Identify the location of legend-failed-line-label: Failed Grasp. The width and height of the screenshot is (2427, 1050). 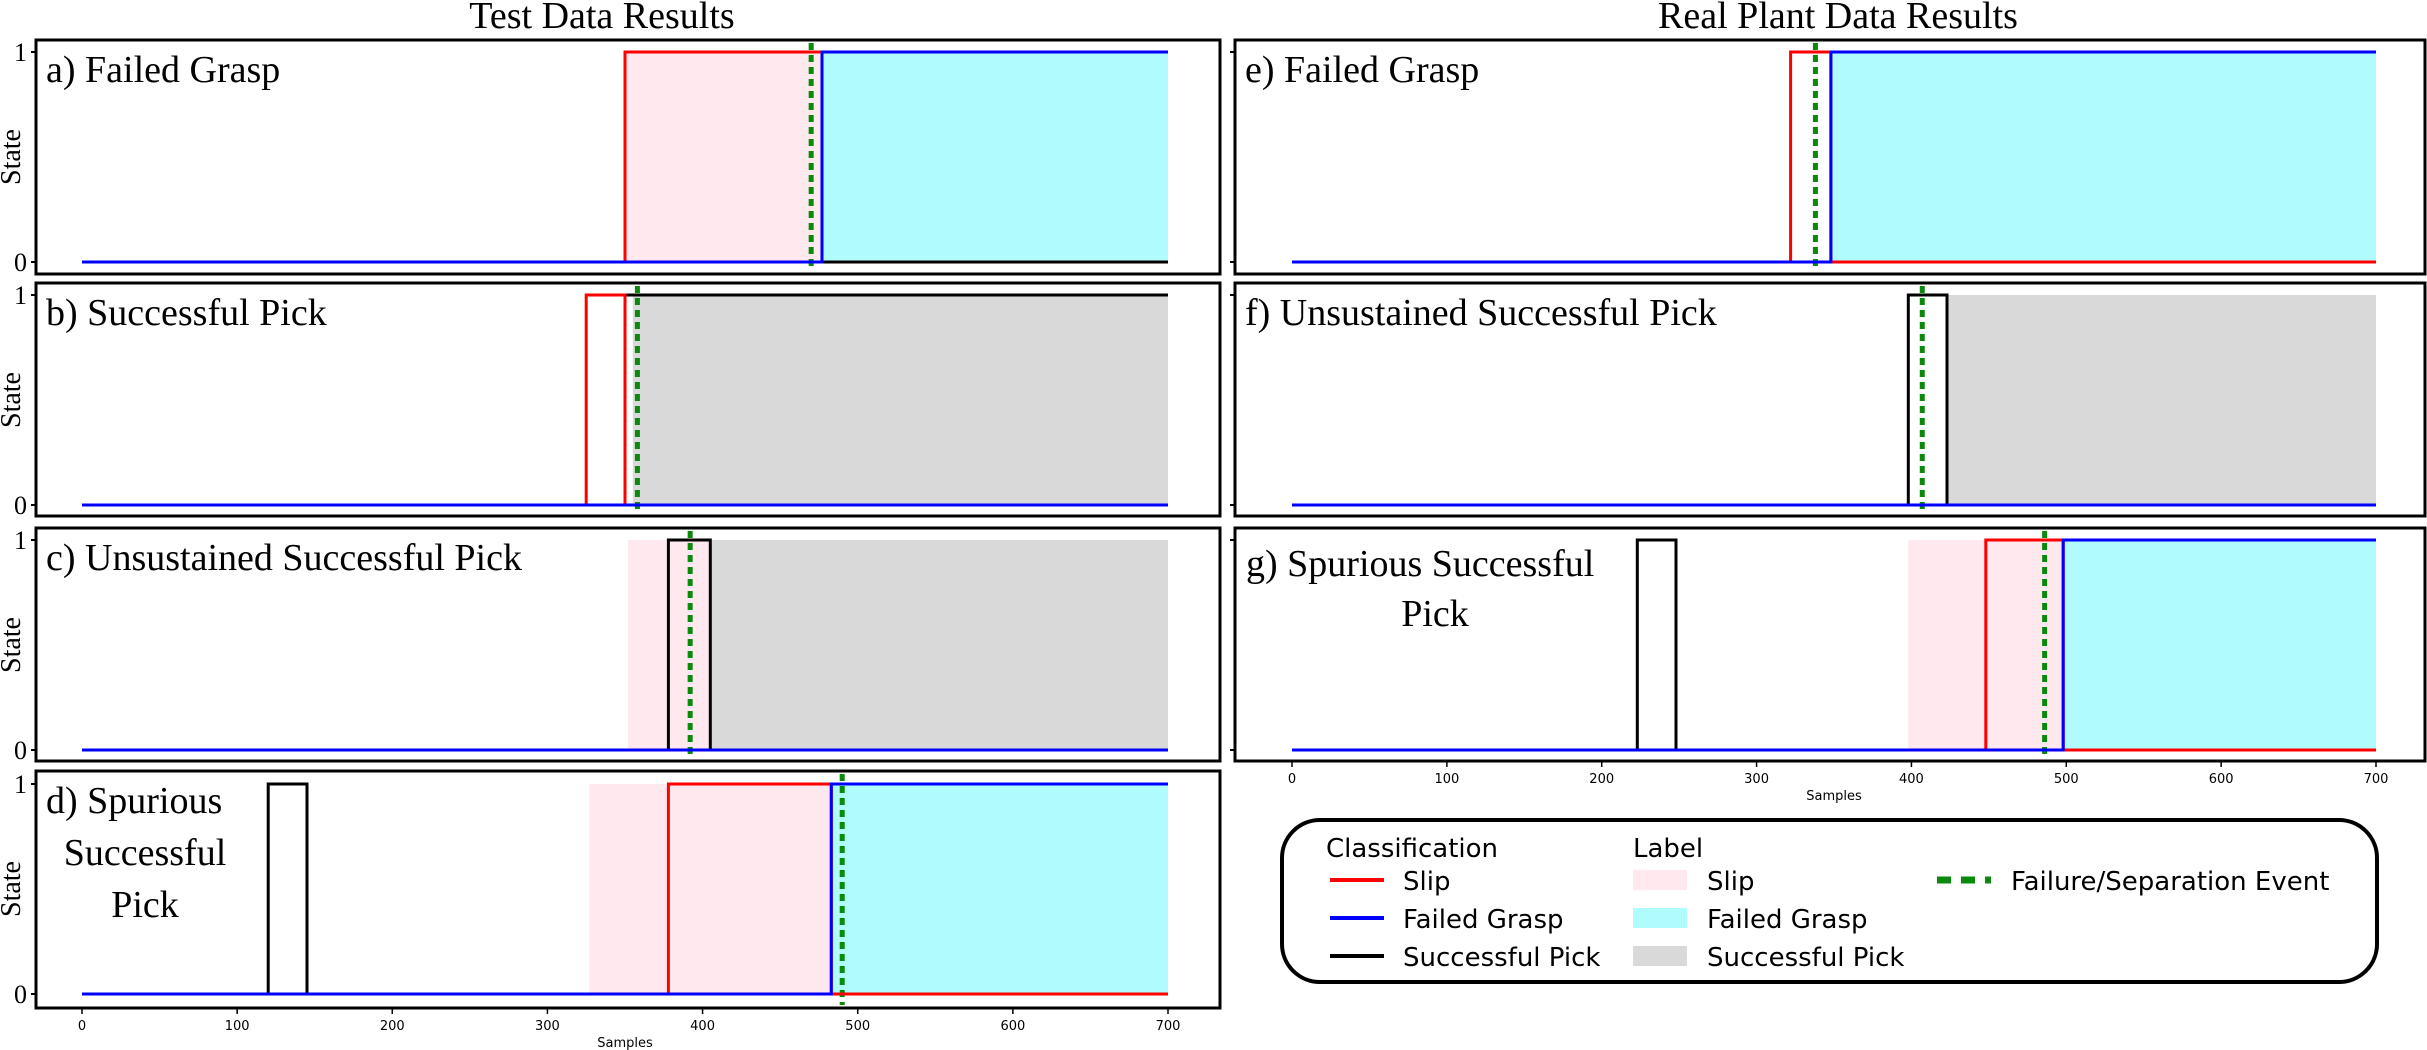
(1483, 920).